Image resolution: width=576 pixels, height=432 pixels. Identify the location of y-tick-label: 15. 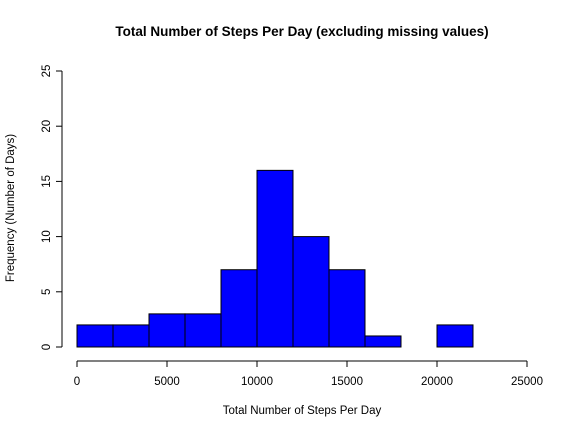
(47, 181).